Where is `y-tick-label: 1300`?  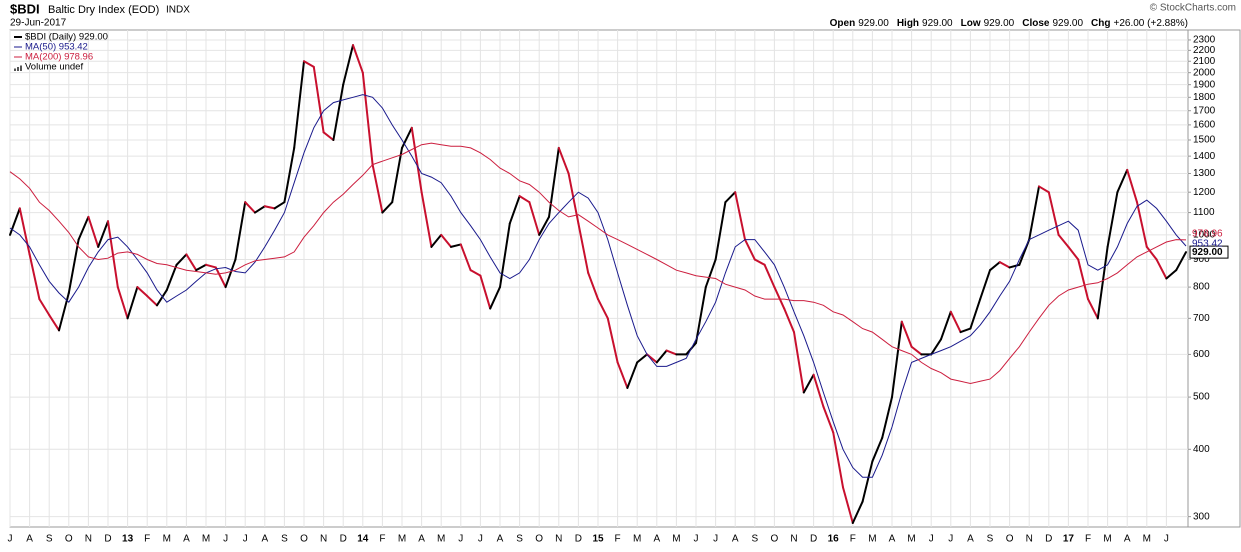 y-tick-label: 1300 is located at coordinates (1204, 173).